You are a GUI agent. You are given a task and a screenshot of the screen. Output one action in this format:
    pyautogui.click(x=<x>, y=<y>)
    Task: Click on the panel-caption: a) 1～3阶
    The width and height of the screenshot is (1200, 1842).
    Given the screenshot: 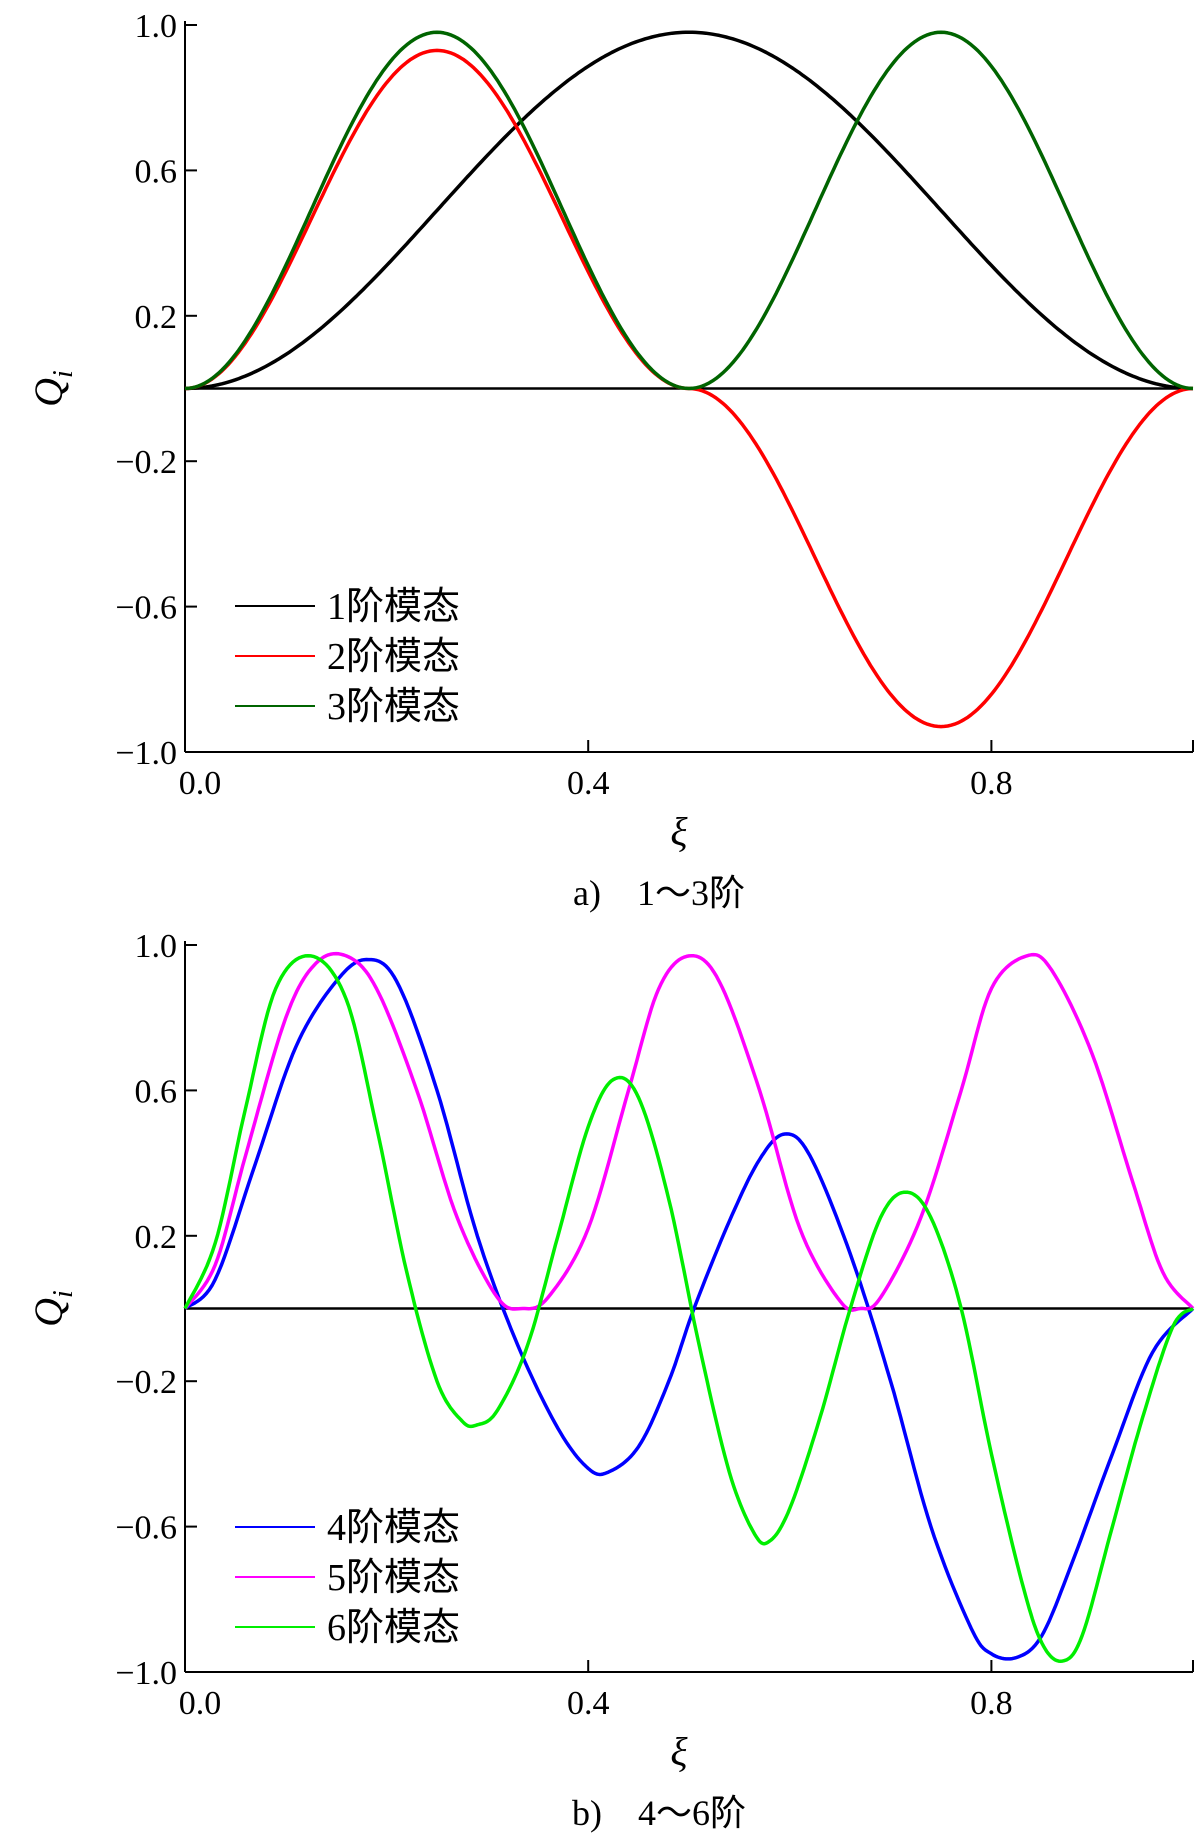 What is the action you would take?
    pyautogui.click(x=659, y=893)
    